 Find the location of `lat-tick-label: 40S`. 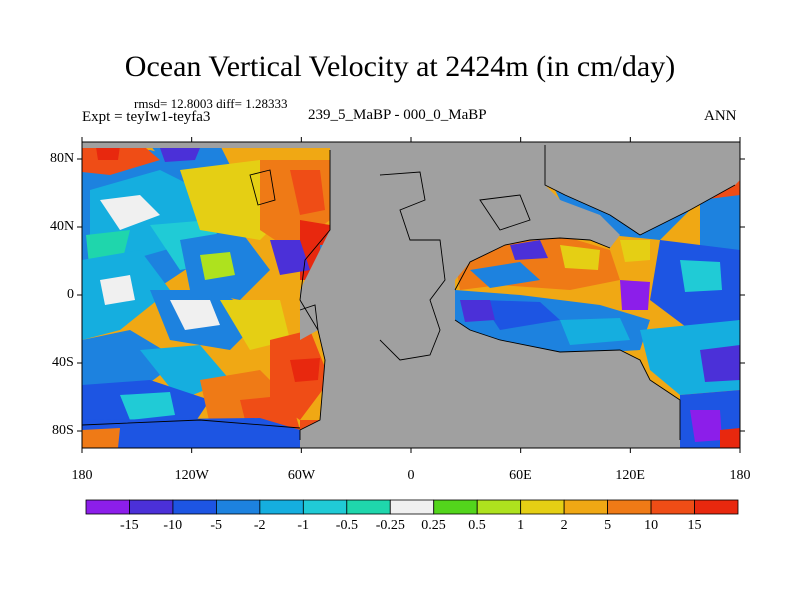

lat-tick-label: 40S is located at coordinates (63, 362).